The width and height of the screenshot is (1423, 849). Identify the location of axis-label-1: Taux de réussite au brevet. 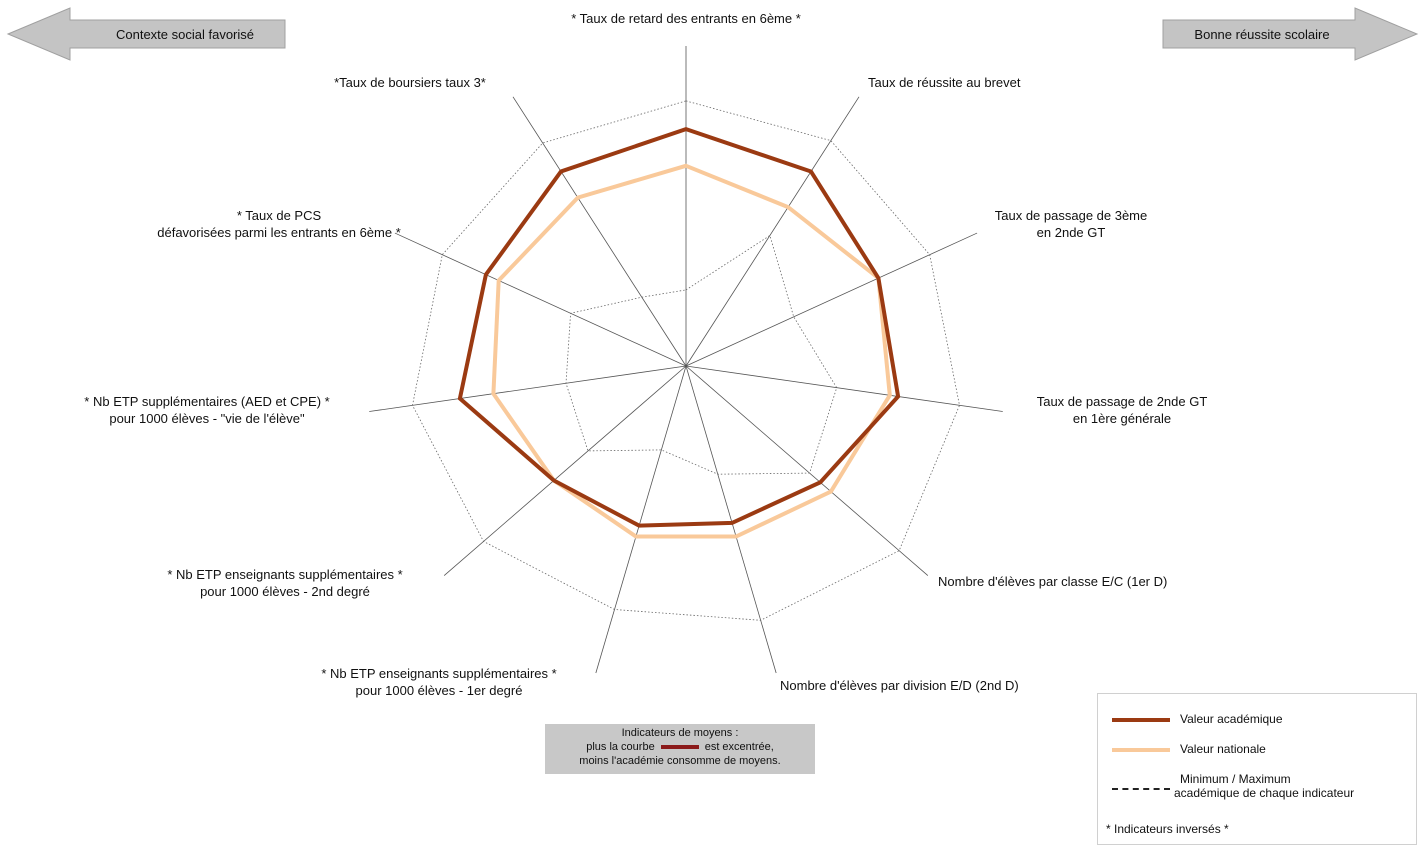
(944, 82).